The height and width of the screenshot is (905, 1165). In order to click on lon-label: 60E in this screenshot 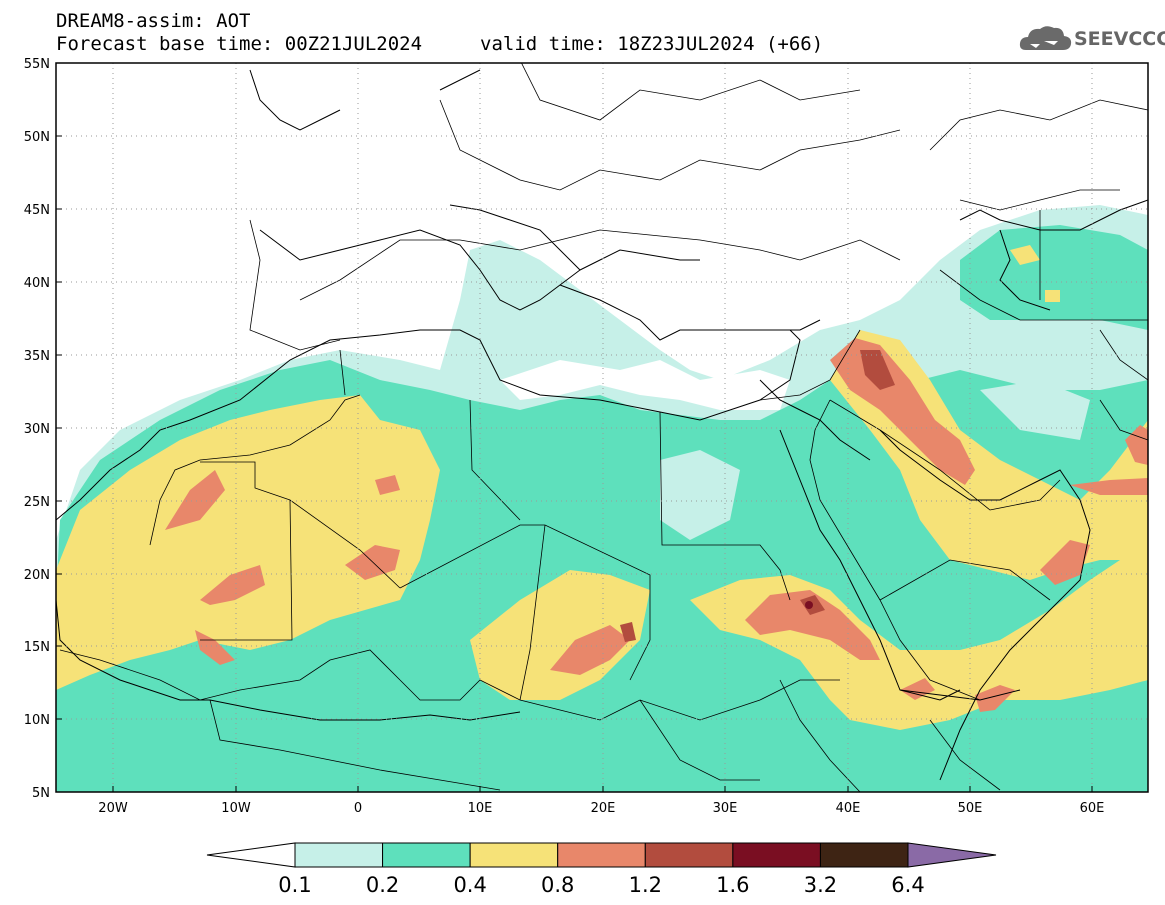, I will do `click(1092, 808)`.